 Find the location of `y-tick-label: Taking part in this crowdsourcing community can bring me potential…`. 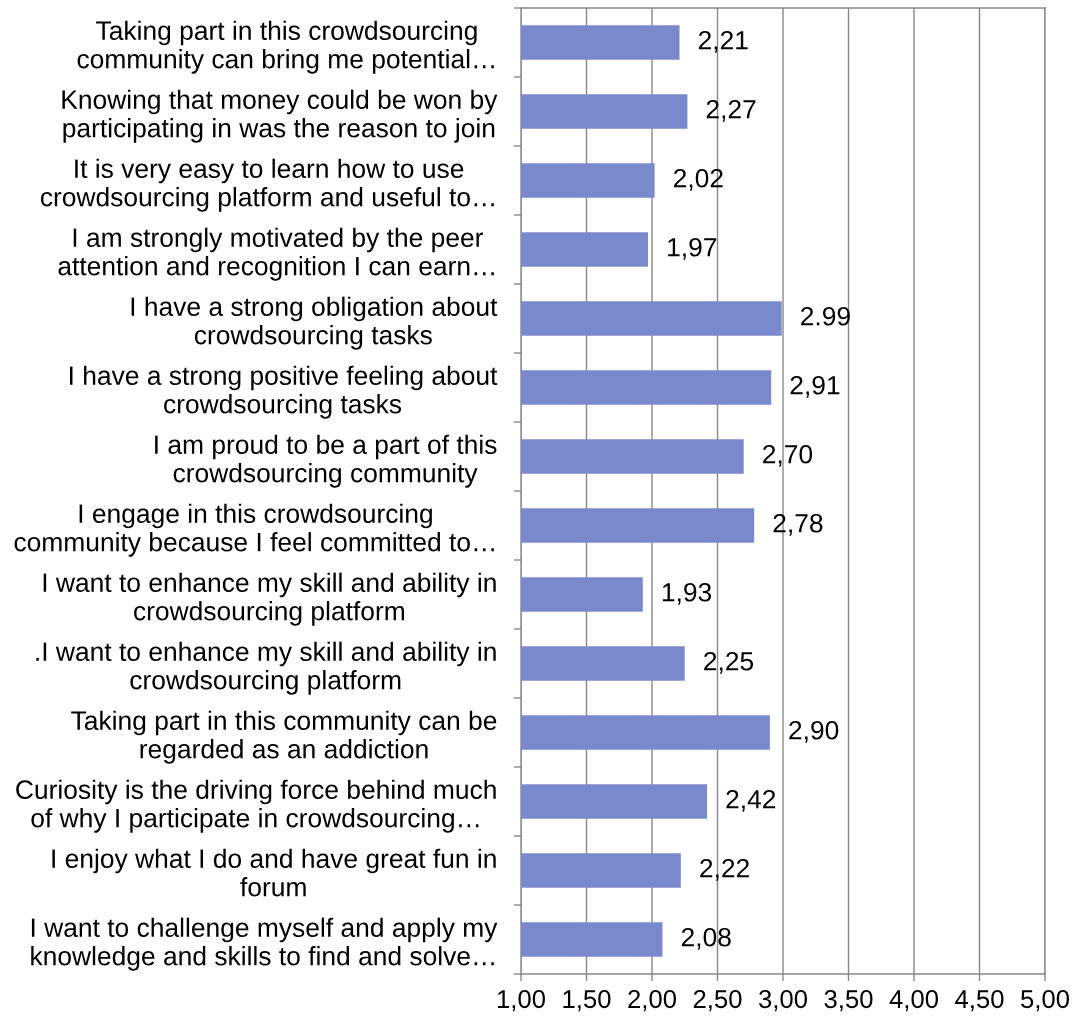

y-tick-label: Taking part in this crowdsourcing community can bring me potential… is located at coordinates (285, 47).